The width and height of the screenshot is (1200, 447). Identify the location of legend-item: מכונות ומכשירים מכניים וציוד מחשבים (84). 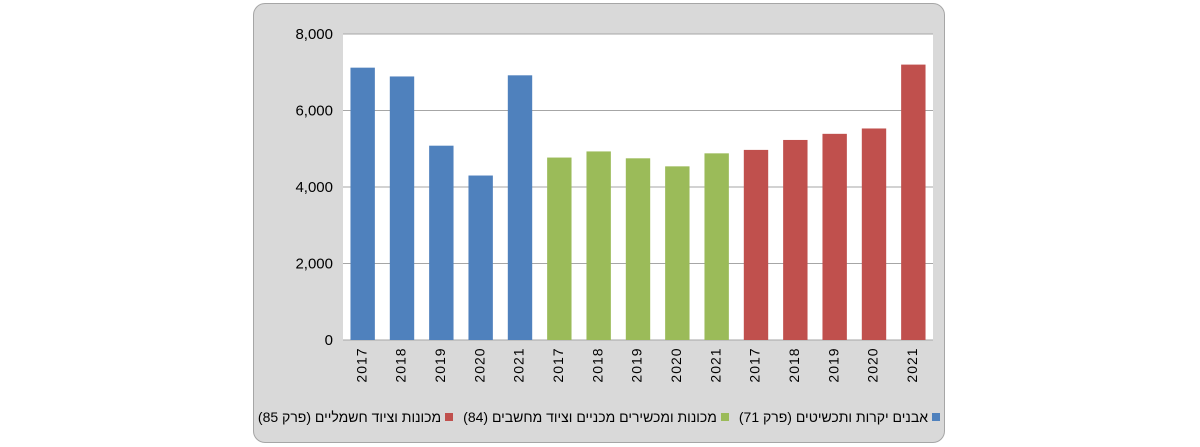
(596, 417).